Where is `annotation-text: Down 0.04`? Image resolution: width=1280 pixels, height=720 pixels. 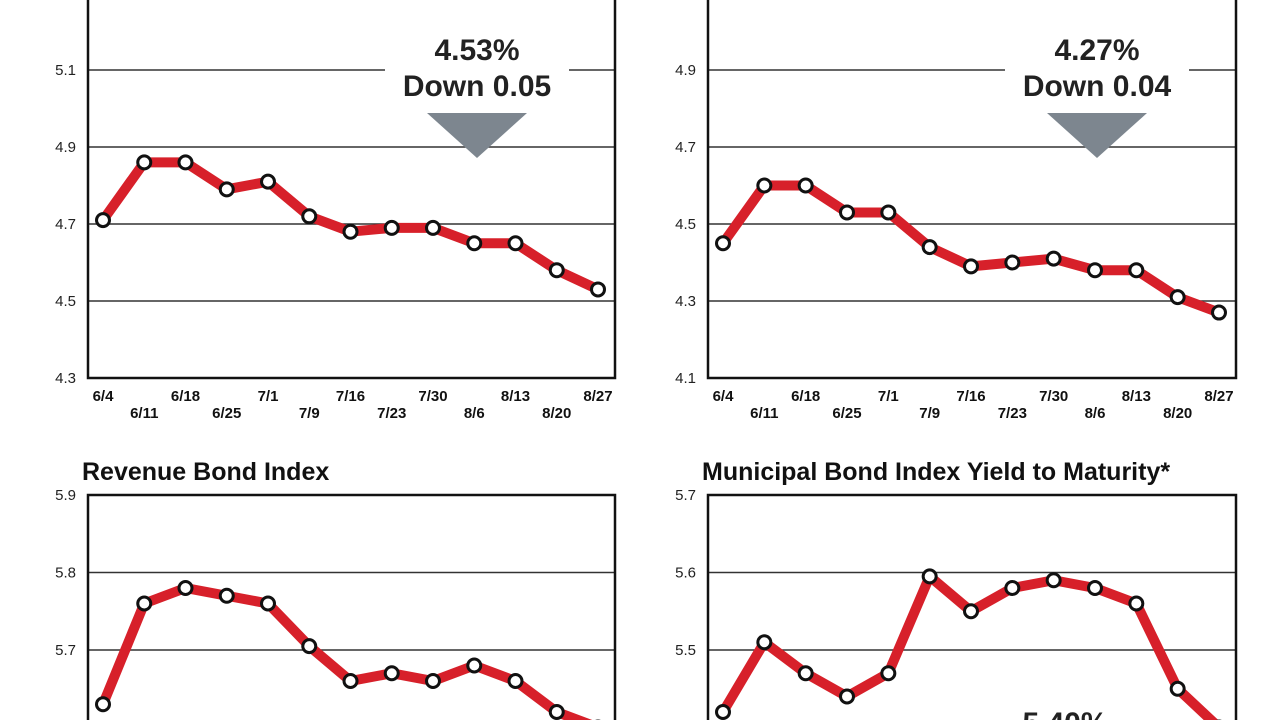
annotation-text: Down 0.04 is located at coordinates (1097, 86).